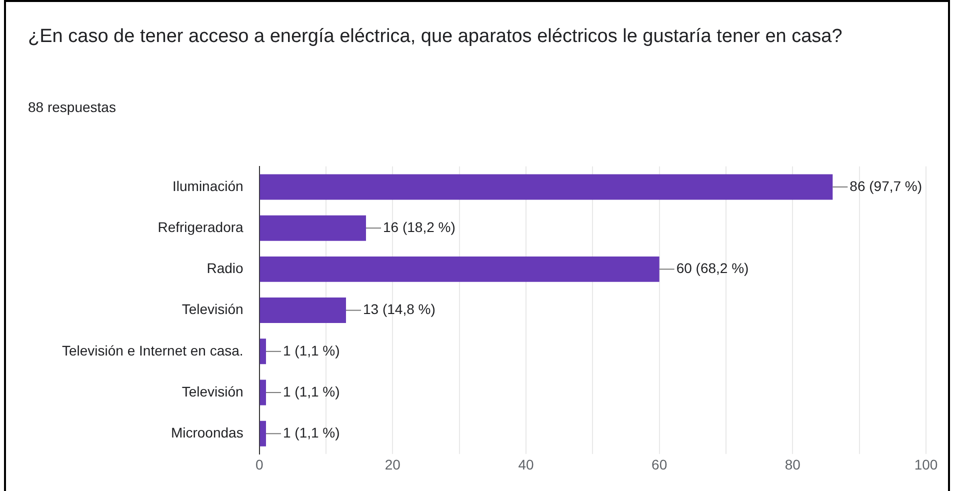  Describe the element at coordinates (660, 464) in the screenshot. I see `x-tick-label: 60` at that location.